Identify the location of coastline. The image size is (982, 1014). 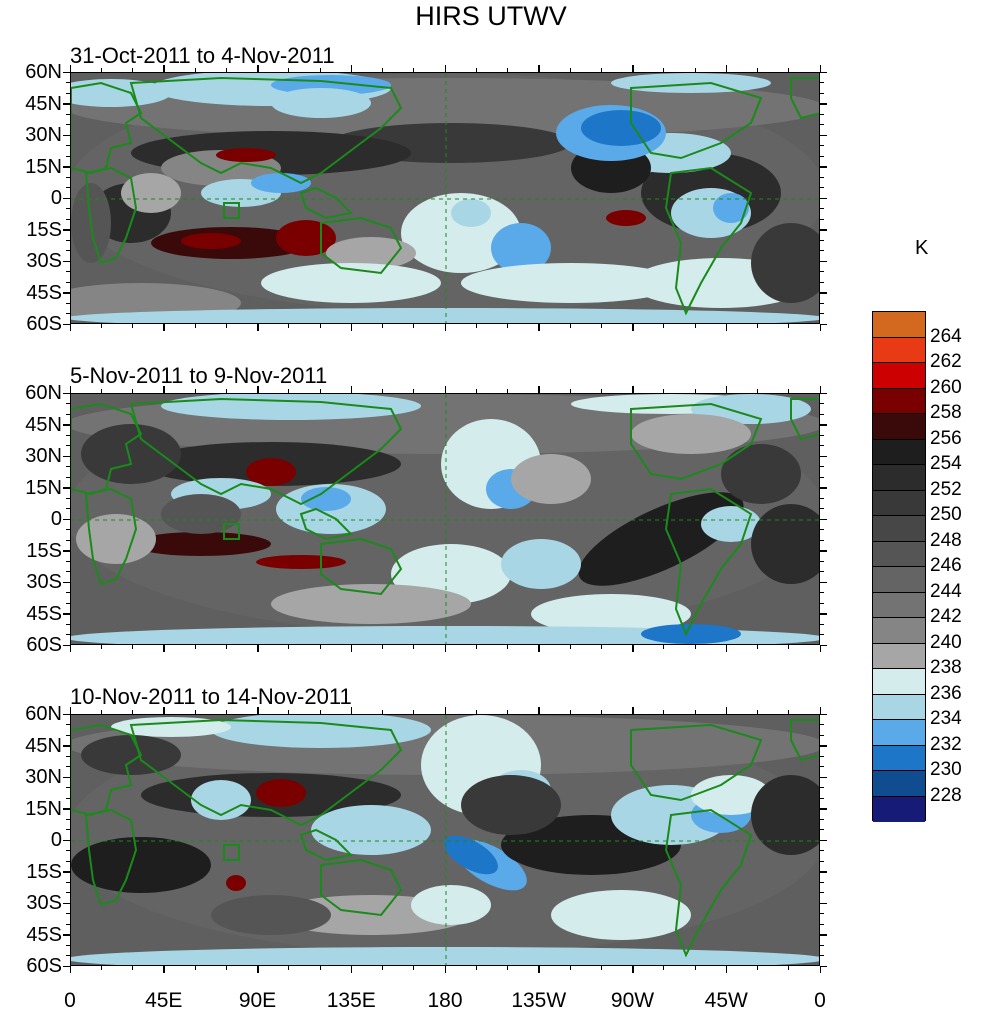
(326, 845).